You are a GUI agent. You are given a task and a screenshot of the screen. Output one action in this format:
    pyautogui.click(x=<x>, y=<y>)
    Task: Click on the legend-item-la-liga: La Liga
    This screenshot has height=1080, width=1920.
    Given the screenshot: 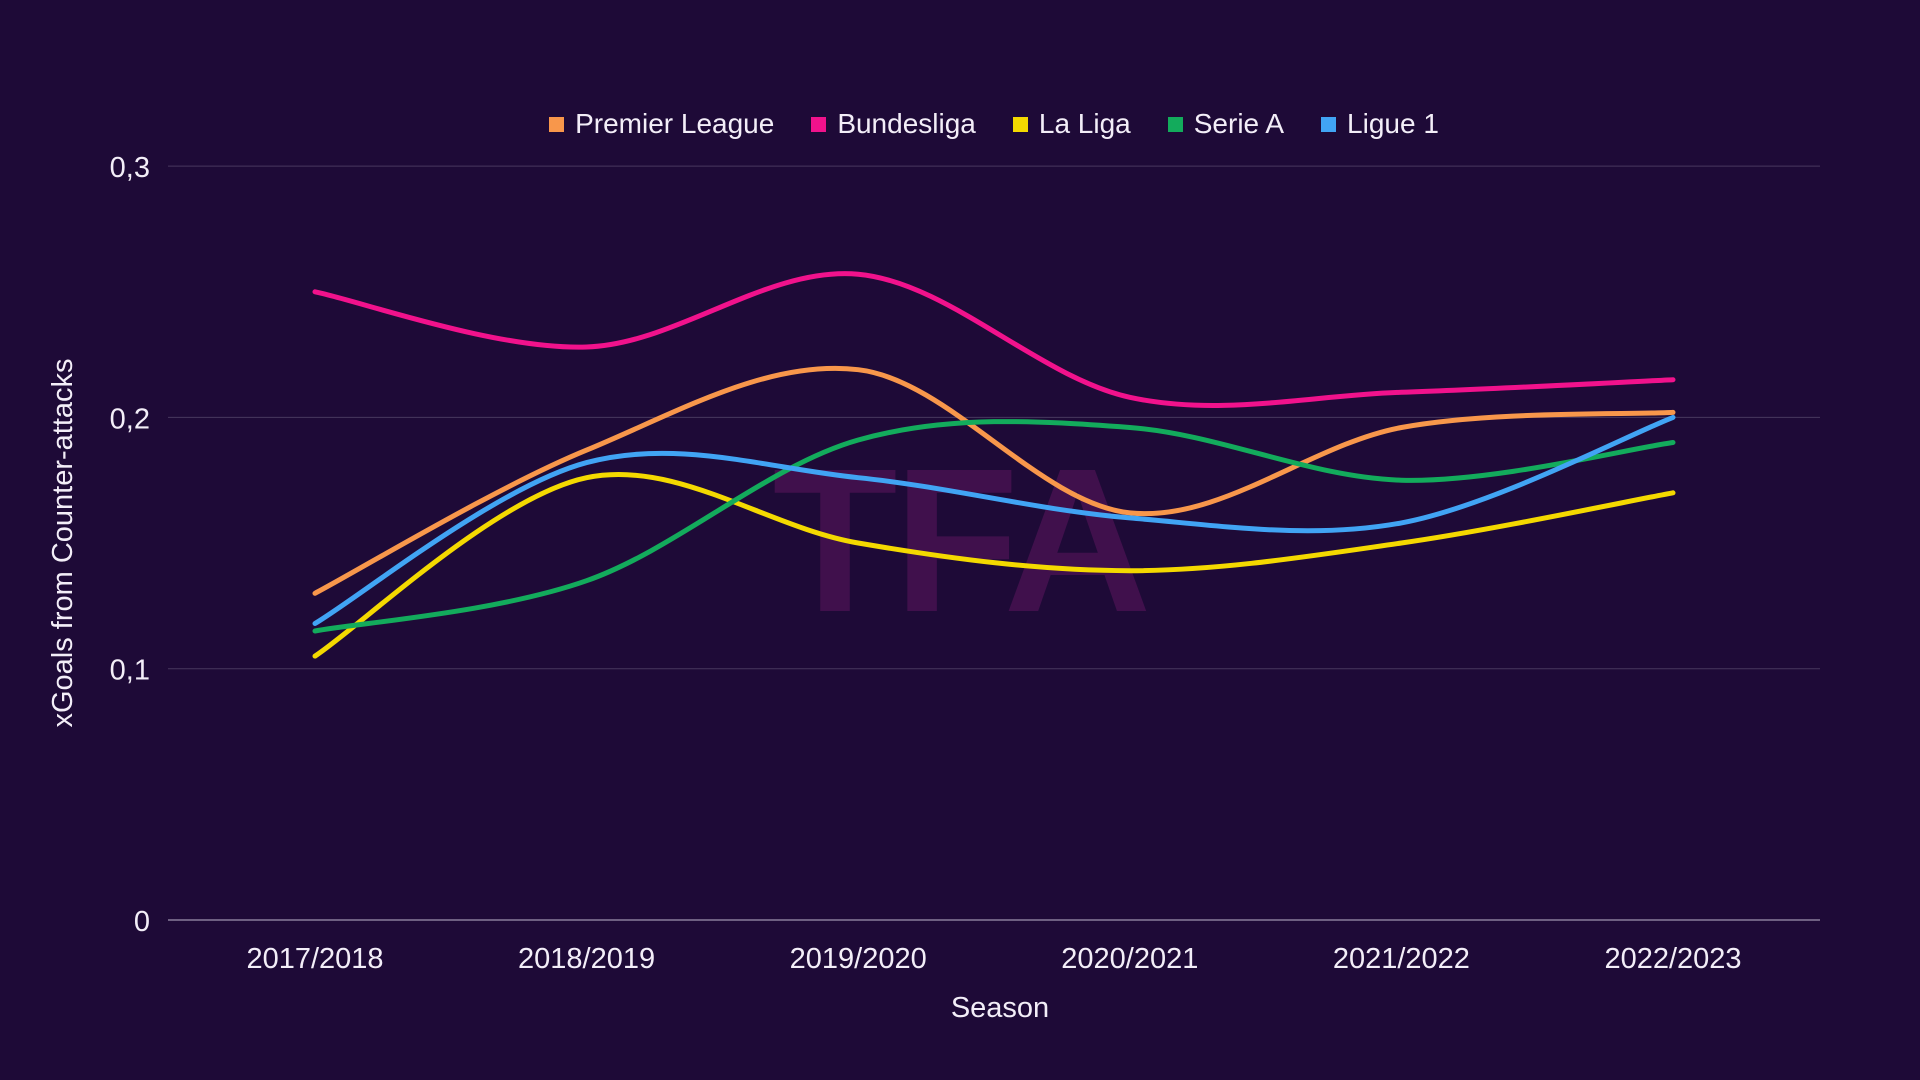 What is the action you would take?
    pyautogui.click(x=1071, y=124)
    